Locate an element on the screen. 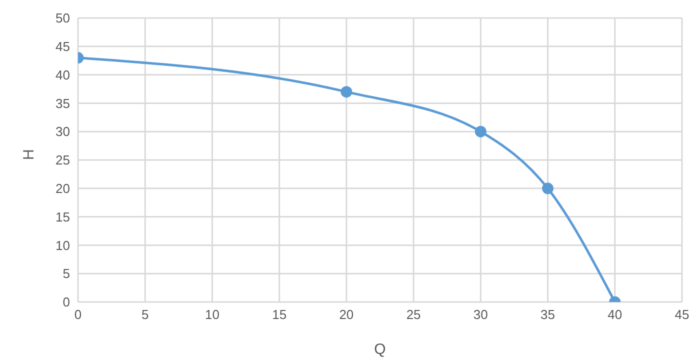 The image size is (700, 362). x-tick-label: 15 is located at coordinates (279, 314).